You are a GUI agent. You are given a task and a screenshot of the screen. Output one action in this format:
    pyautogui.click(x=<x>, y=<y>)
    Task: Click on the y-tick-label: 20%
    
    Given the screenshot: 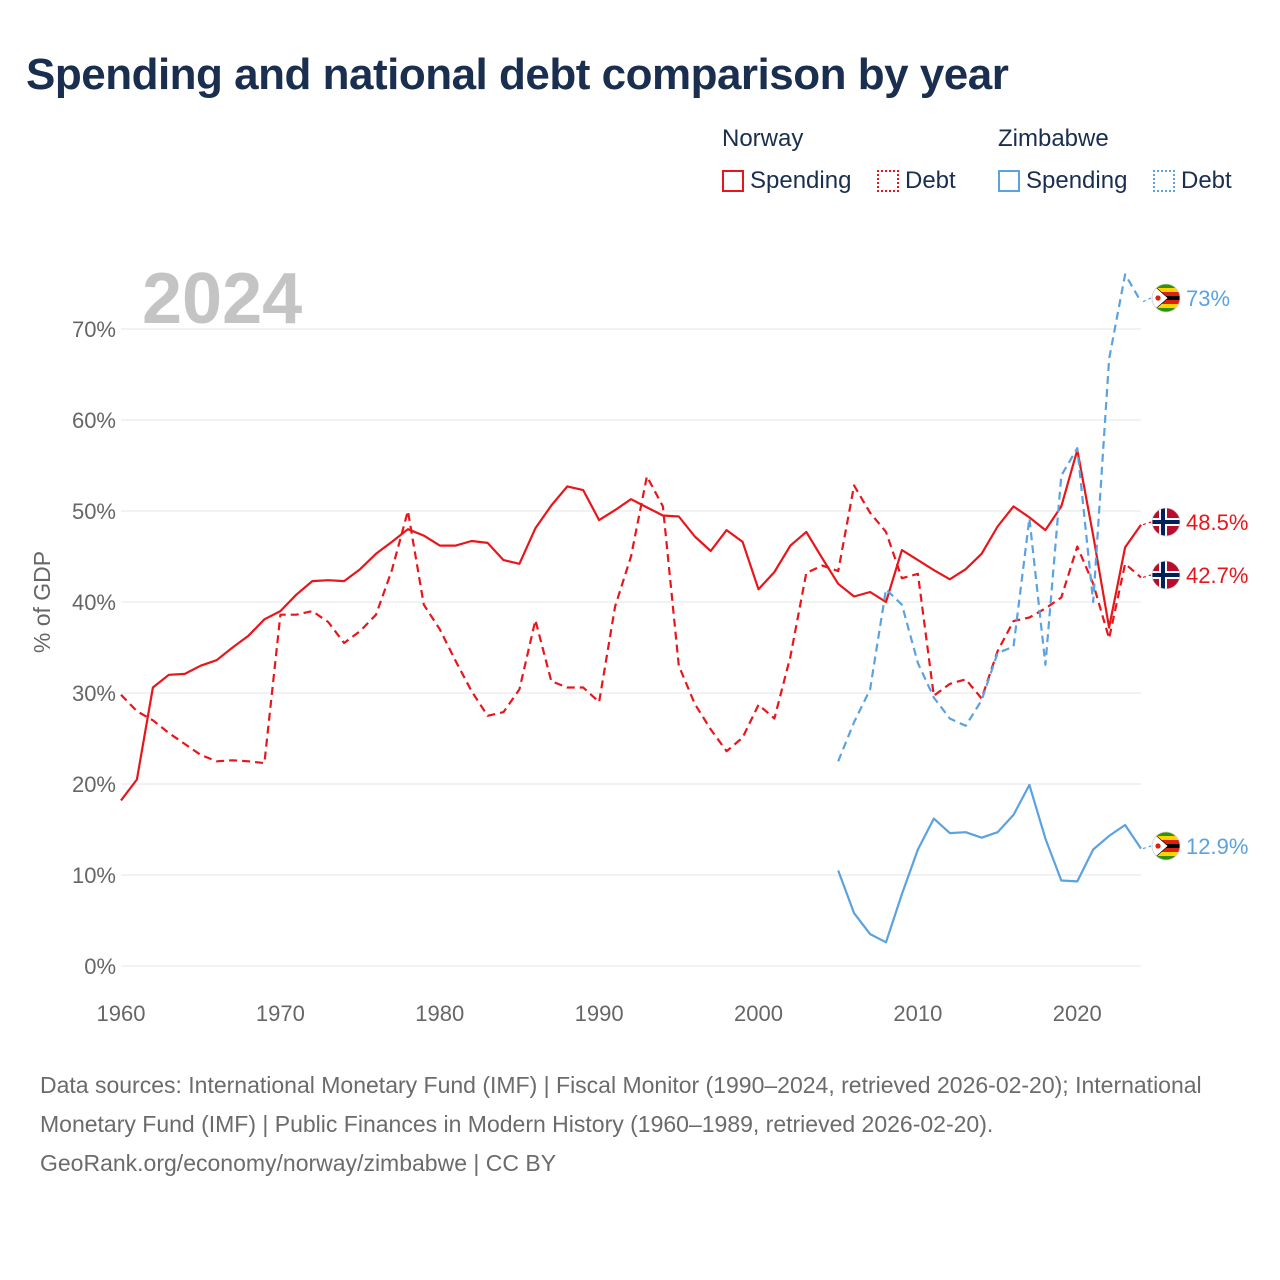 What is the action you would take?
    pyautogui.click(x=94, y=784)
    